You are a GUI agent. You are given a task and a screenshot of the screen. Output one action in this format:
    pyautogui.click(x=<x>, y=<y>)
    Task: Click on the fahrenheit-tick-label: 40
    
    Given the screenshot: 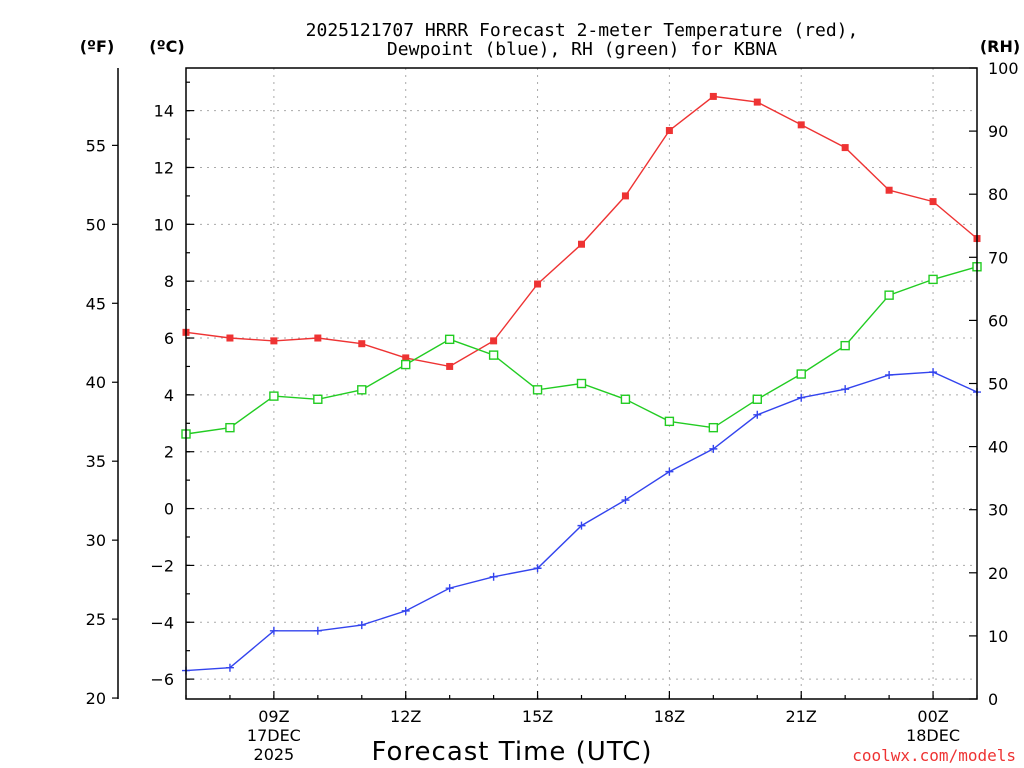 What is the action you would take?
    pyautogui.click(x=96, y=382)
    